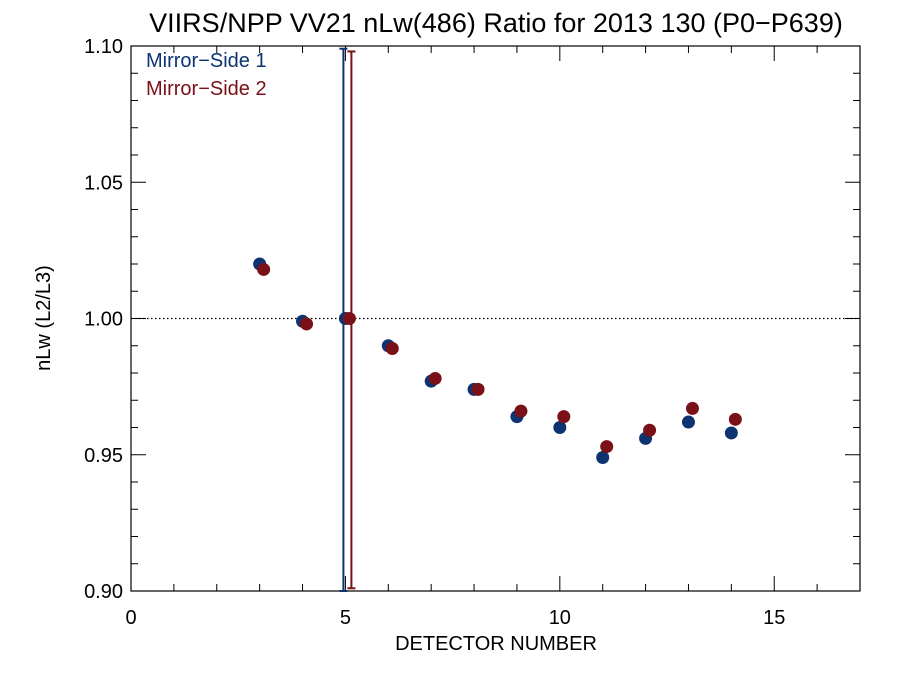  I want to click on legend-entry-mirror-side-1: Mirror−Side 1, so click(206, 61).